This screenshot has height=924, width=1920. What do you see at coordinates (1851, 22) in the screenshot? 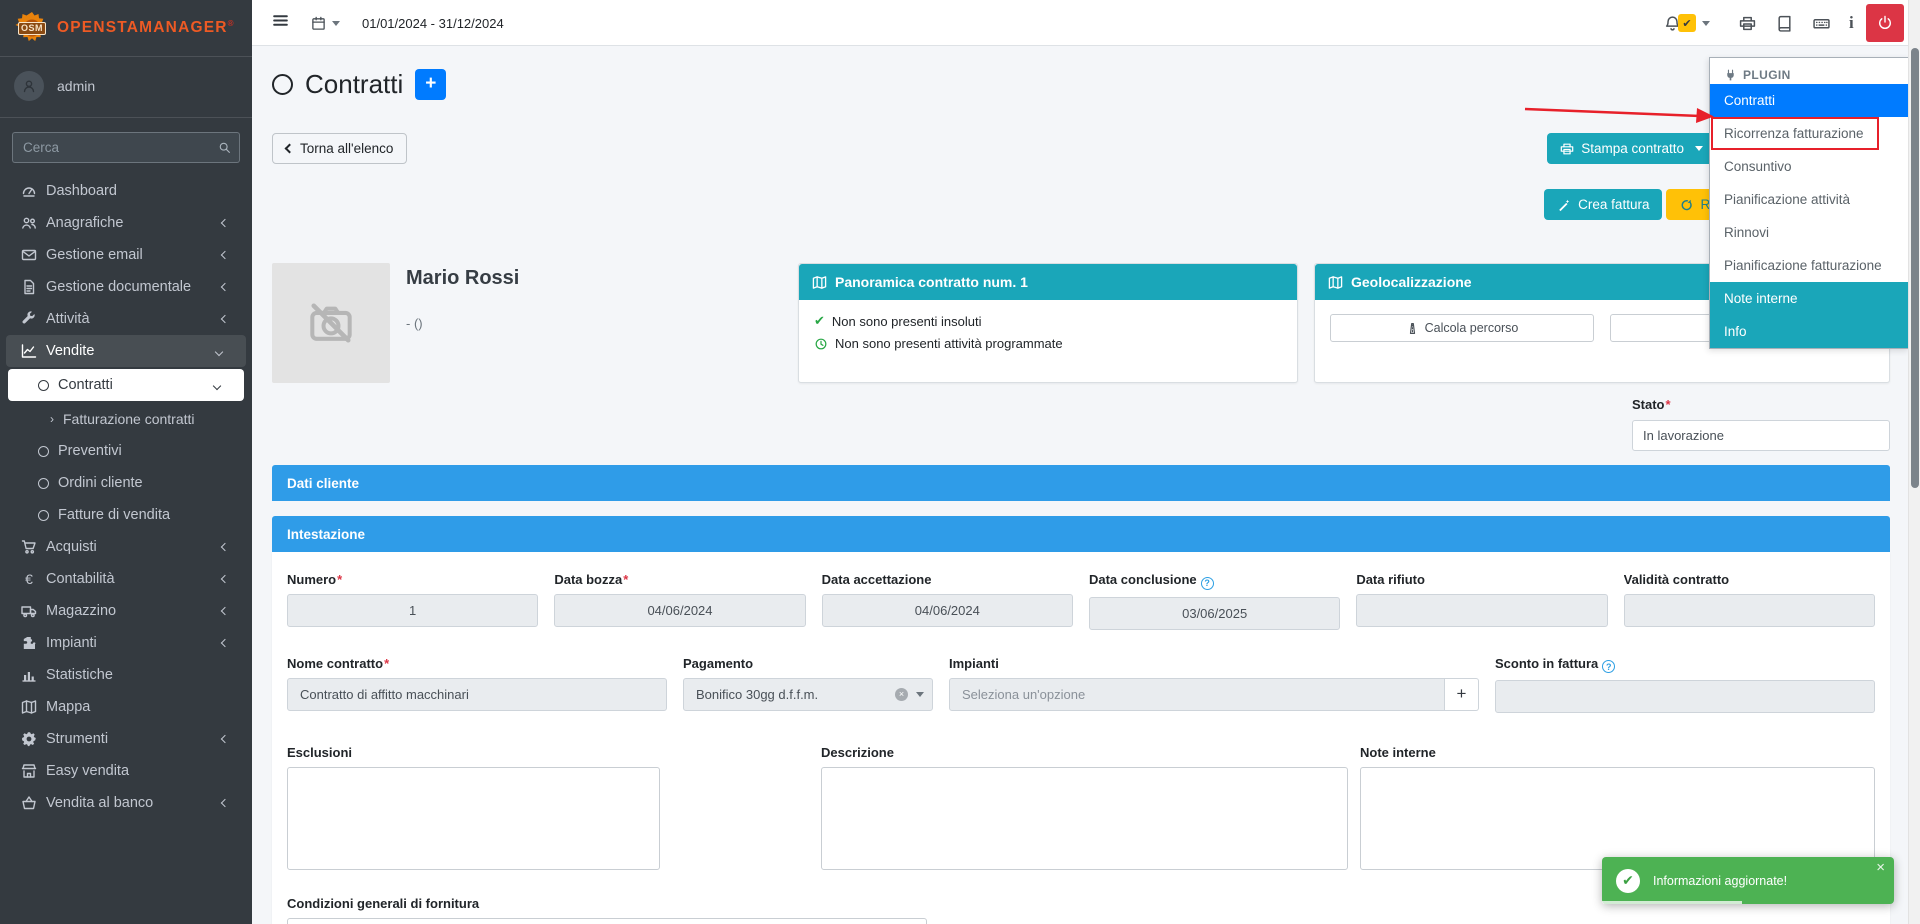
I see `info-button: i` at bounding box center [1851, 22].